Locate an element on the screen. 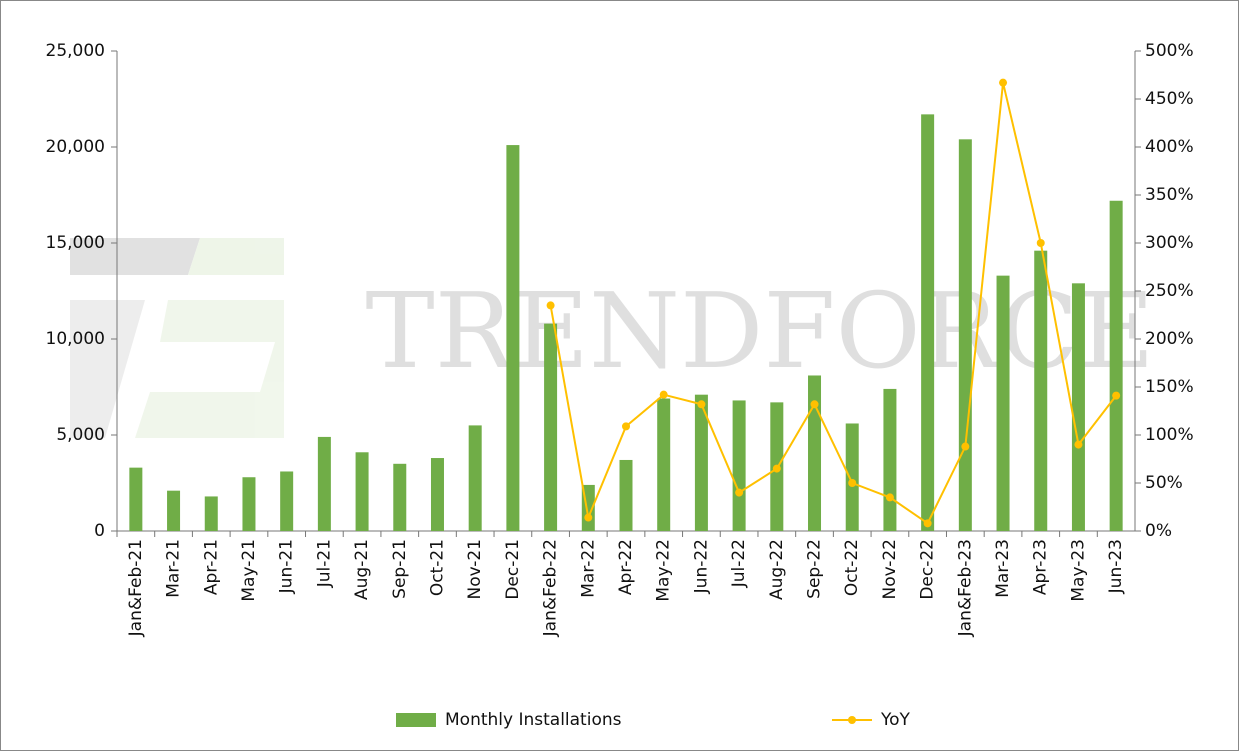  x-tick-label: Jan&Feb-22 is located at coordinates (551, 588).